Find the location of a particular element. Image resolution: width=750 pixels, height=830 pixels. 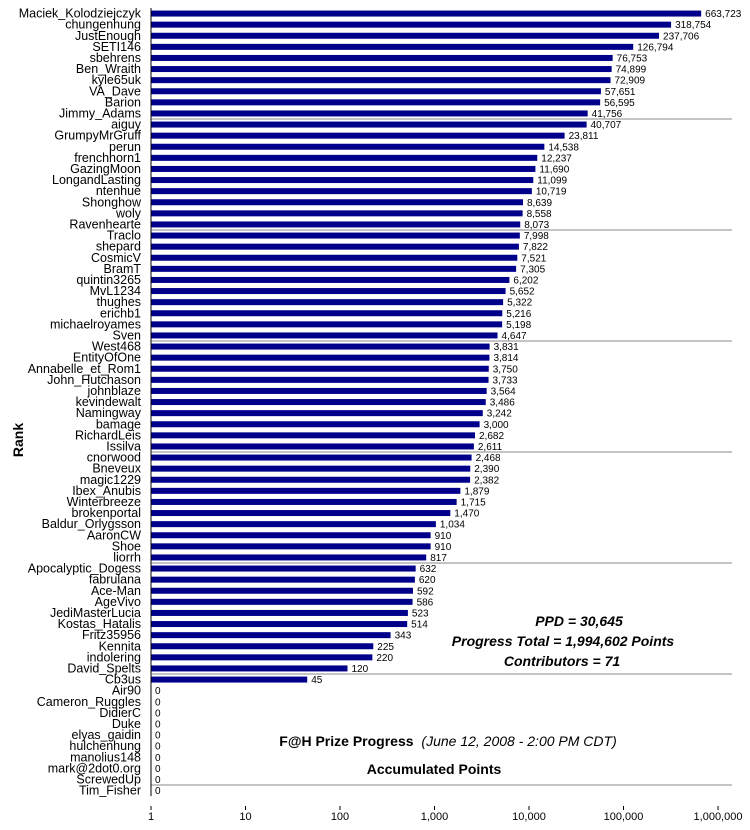

value-label: 817 is located at coordinates (438, 558).